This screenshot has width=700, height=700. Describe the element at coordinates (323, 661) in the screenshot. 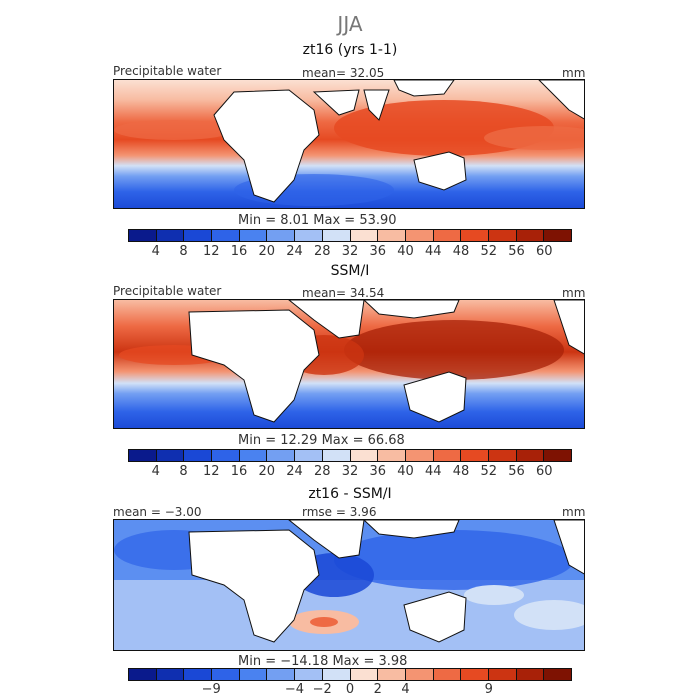

I see `panel-3-minmax: Min = −14.18 Max = 3.98` at that location.